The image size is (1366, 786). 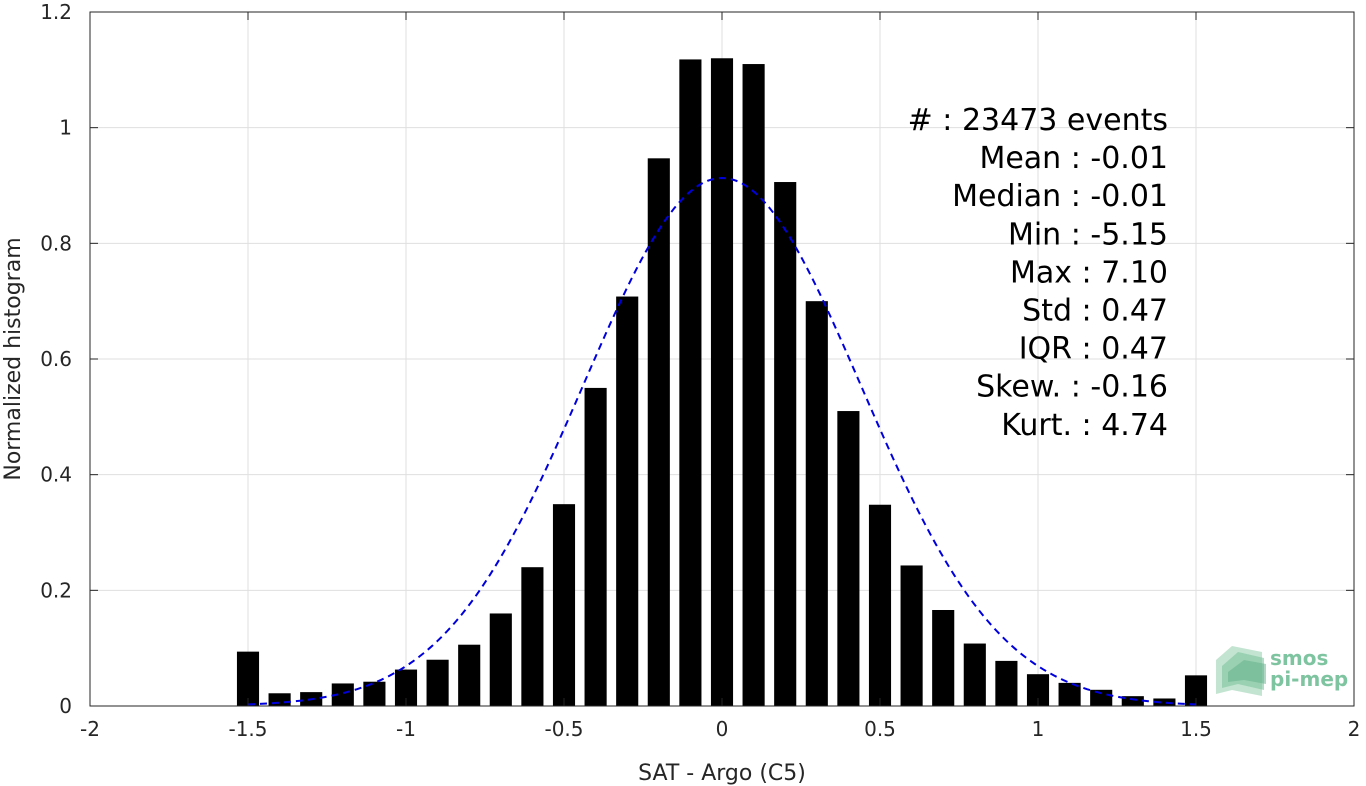 What do you see at coordinates (56, 12) in the screenshot?
I see `y-tick-label: 1.2` at bounding box center [56, 12].